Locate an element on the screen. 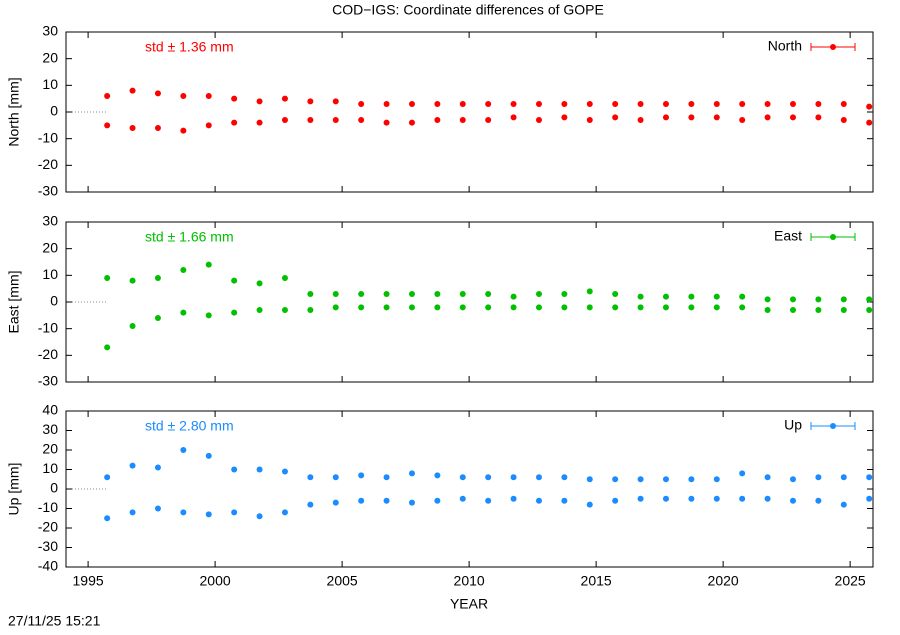  y-tick-label: -40 is located at coordinates (48, 566).